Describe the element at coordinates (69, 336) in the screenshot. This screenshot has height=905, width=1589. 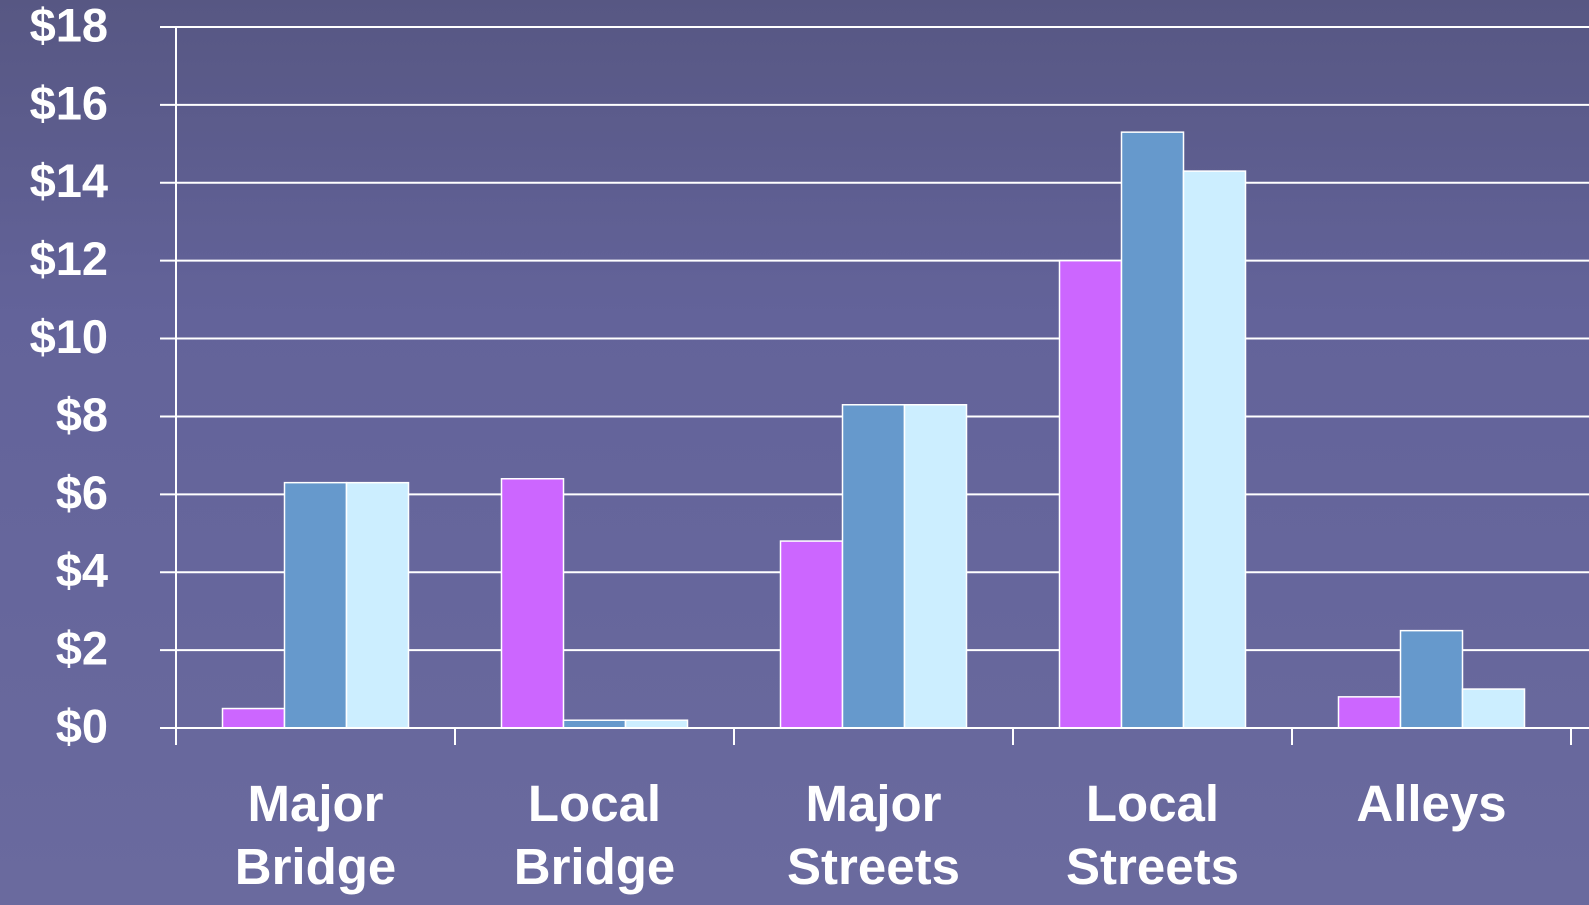
I see `y-tick-label: $10` at that location.